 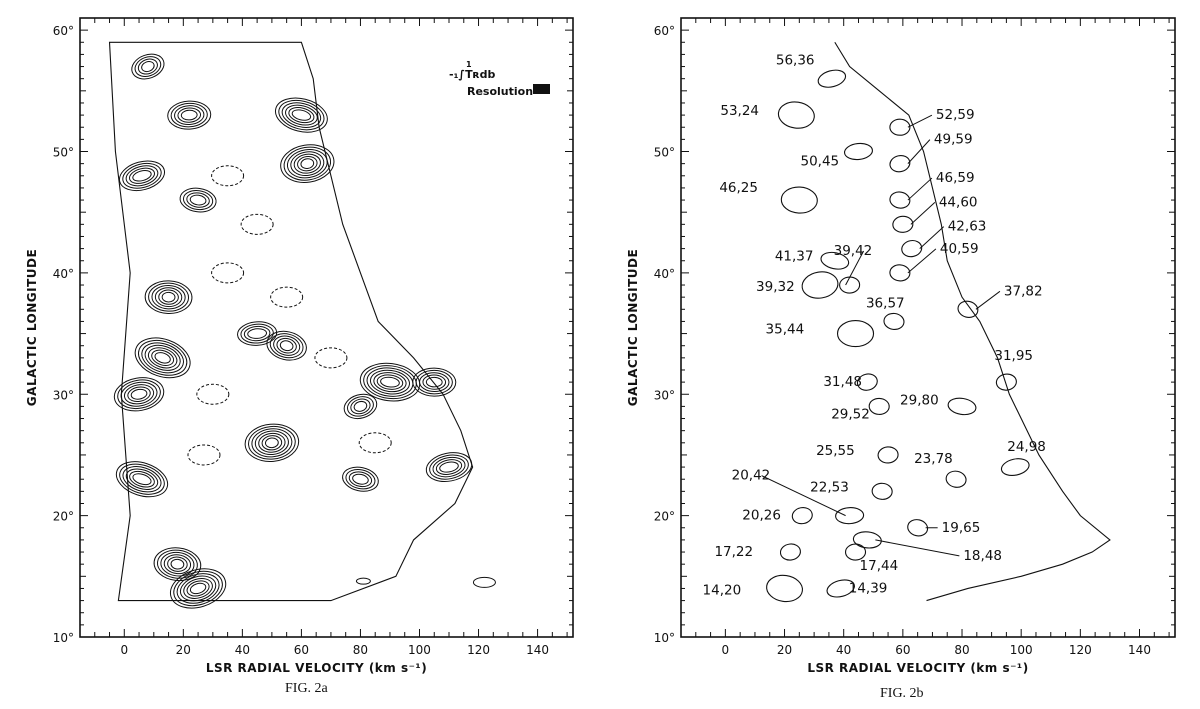 I want to click on resolution-box, so click(x=541, y=89).